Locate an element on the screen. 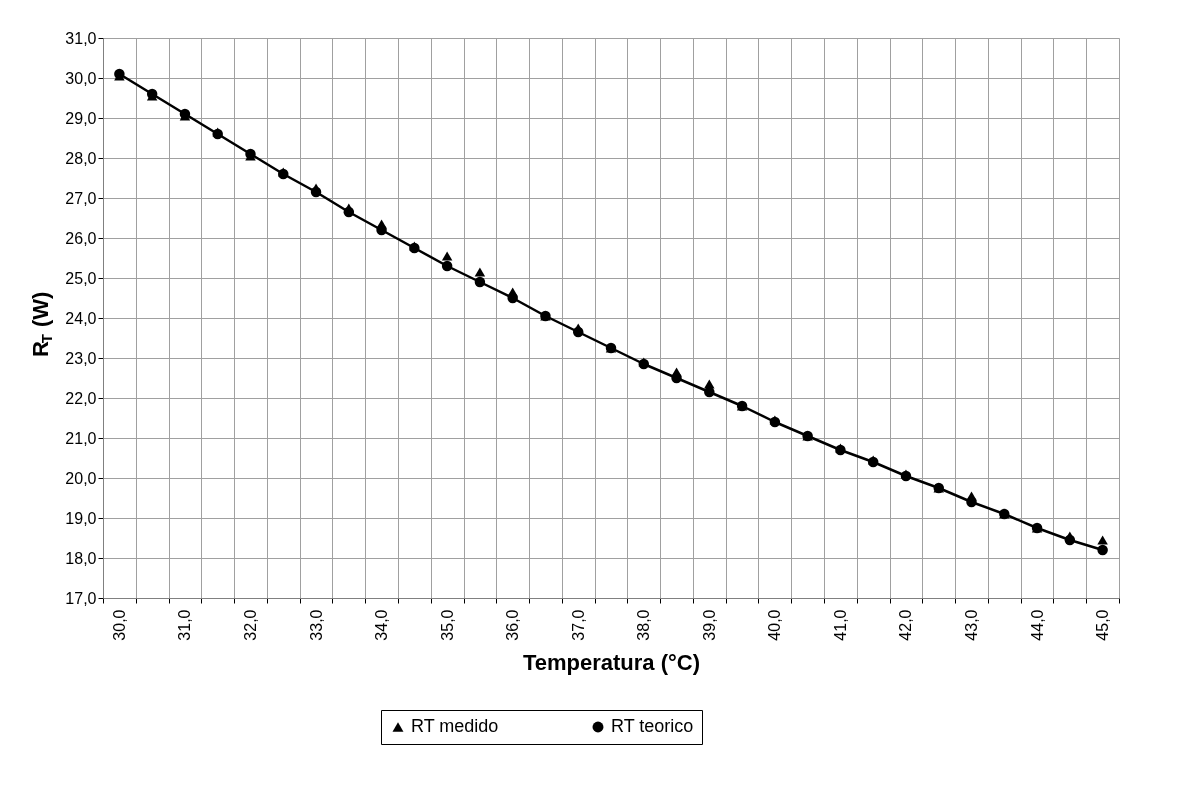  y-tick-label: 17,0 is located at coordinates (81, 598).